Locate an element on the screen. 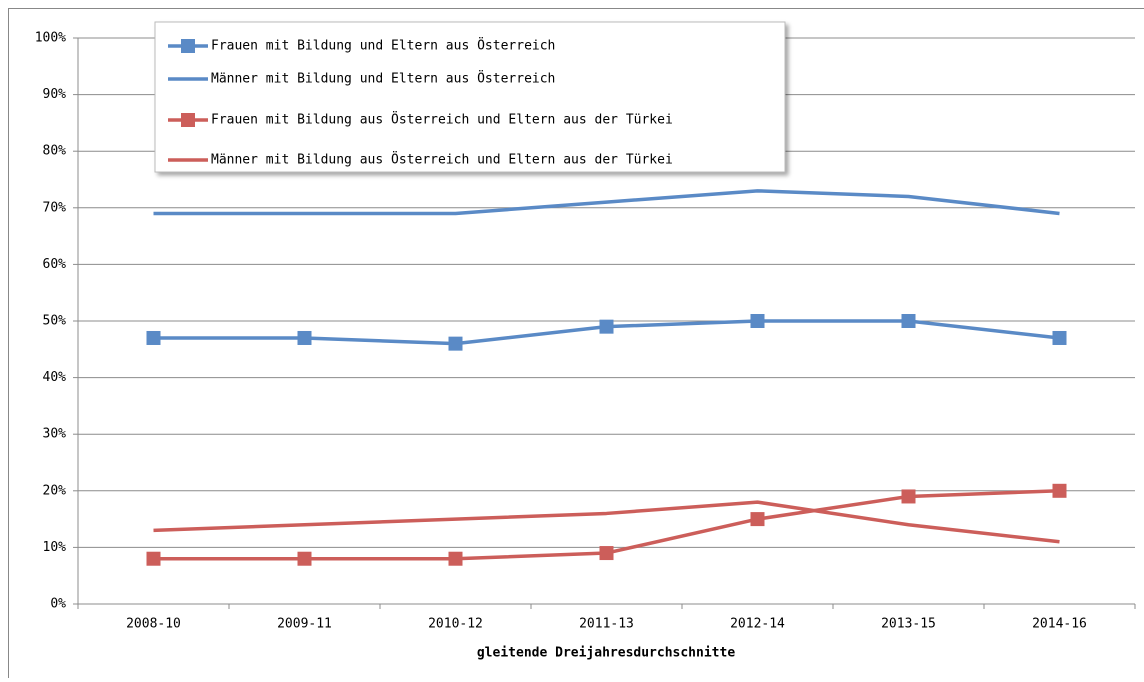 The height and width of the screenshot is (682, 1144). x-tick-label: 2014-16 is located at coordinates (1059, 624).